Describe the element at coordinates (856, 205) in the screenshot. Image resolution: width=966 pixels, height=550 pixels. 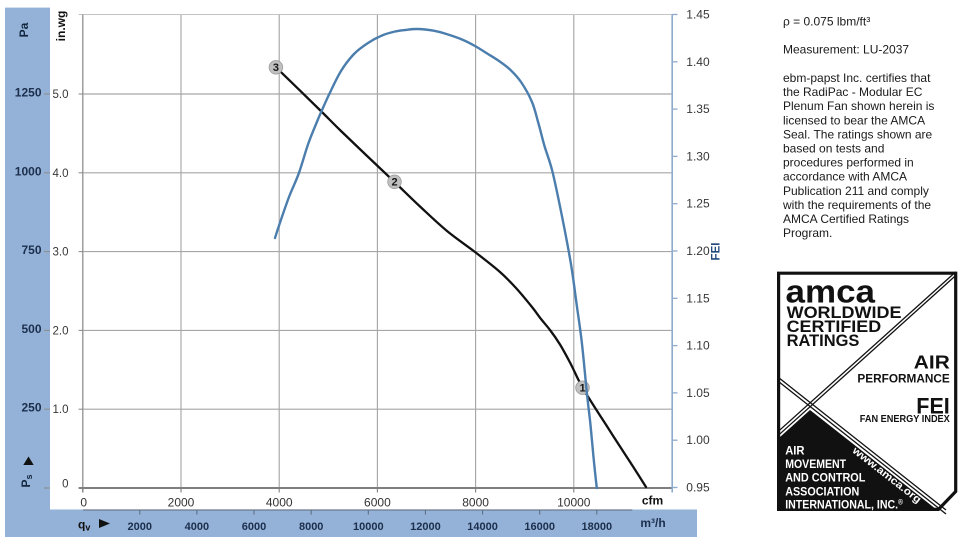
I see `svg-text: with the requirements of the` at that location.